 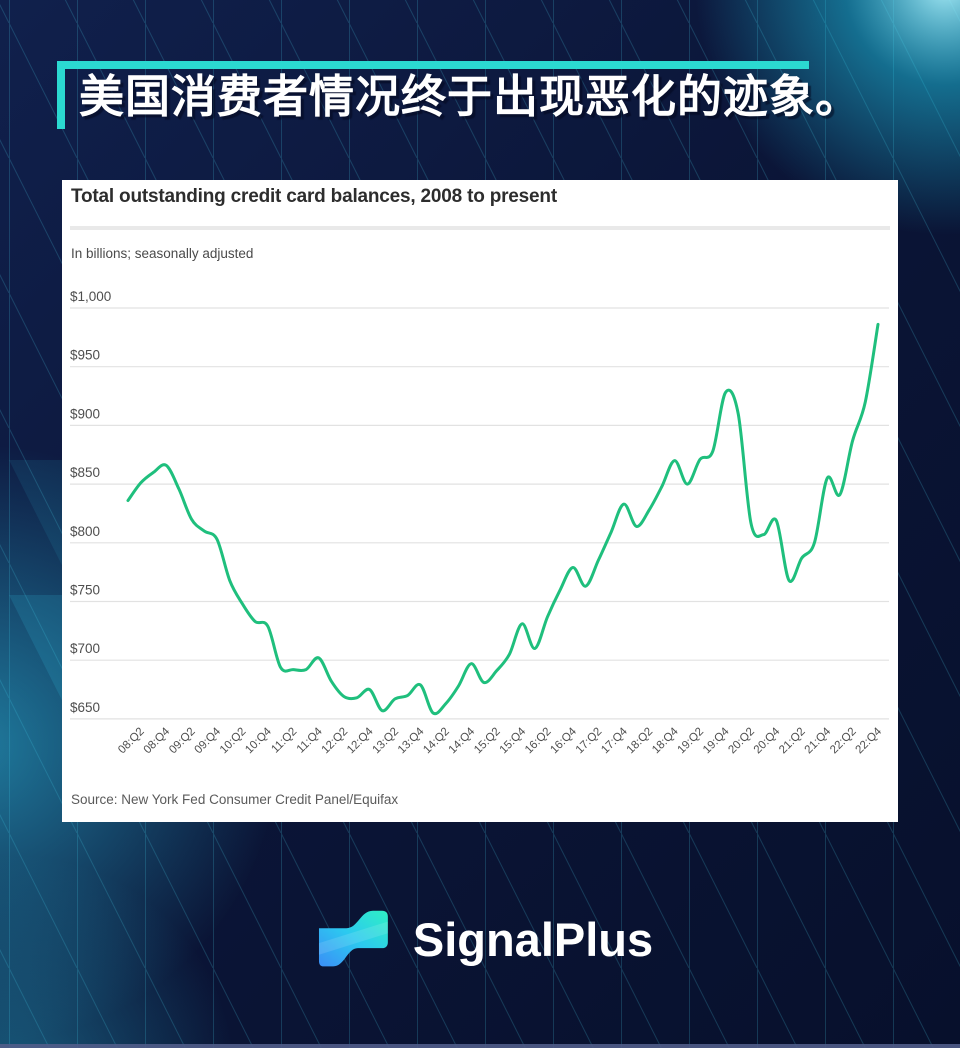 I want to click on x-tick-label: 09:Q2, so click(x=182, y=741).